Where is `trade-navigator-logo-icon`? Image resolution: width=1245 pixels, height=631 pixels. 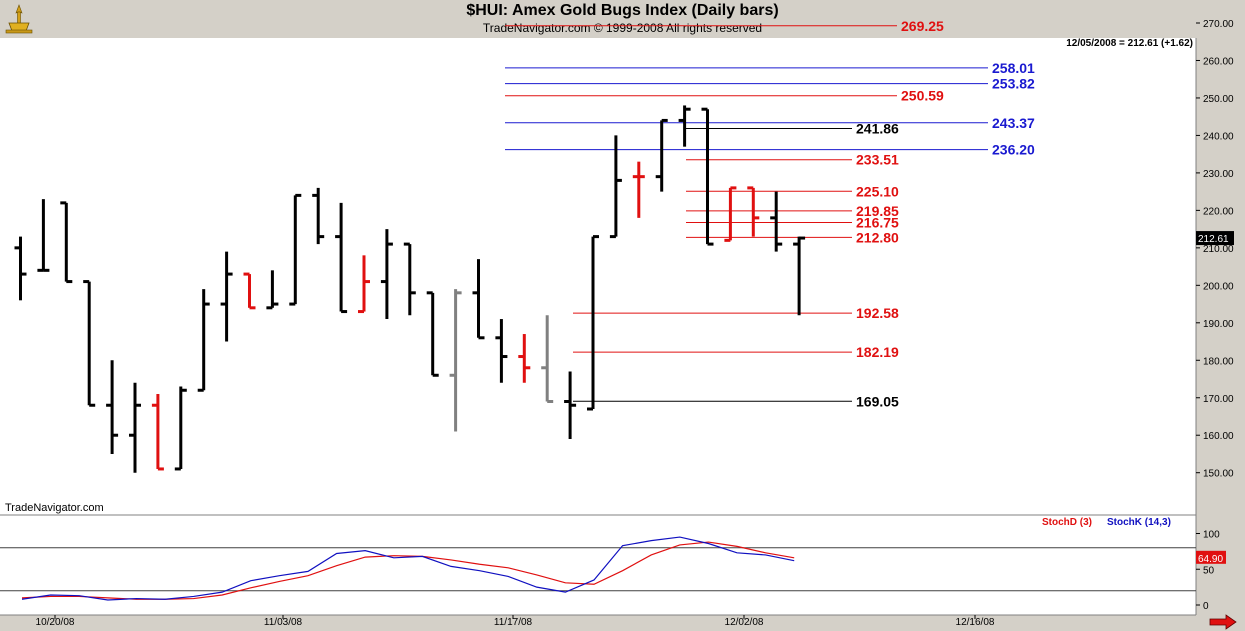
trade-navigator-logo-icon is located at coordinates (19, 19).